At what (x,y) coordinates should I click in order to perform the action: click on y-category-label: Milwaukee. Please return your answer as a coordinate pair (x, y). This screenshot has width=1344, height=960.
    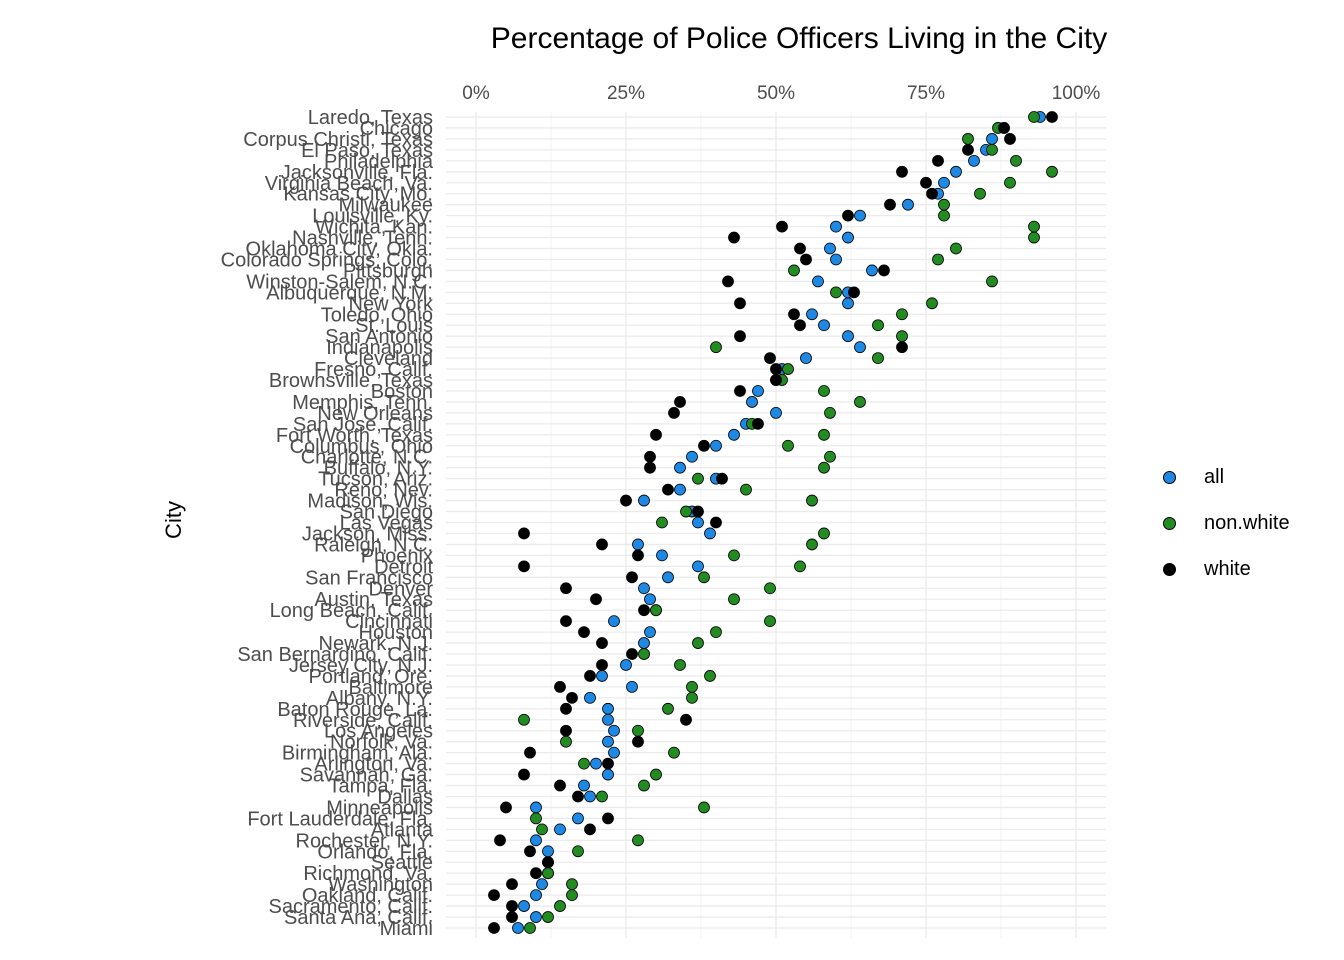
    Looking at the image, I should click on (386, 206).